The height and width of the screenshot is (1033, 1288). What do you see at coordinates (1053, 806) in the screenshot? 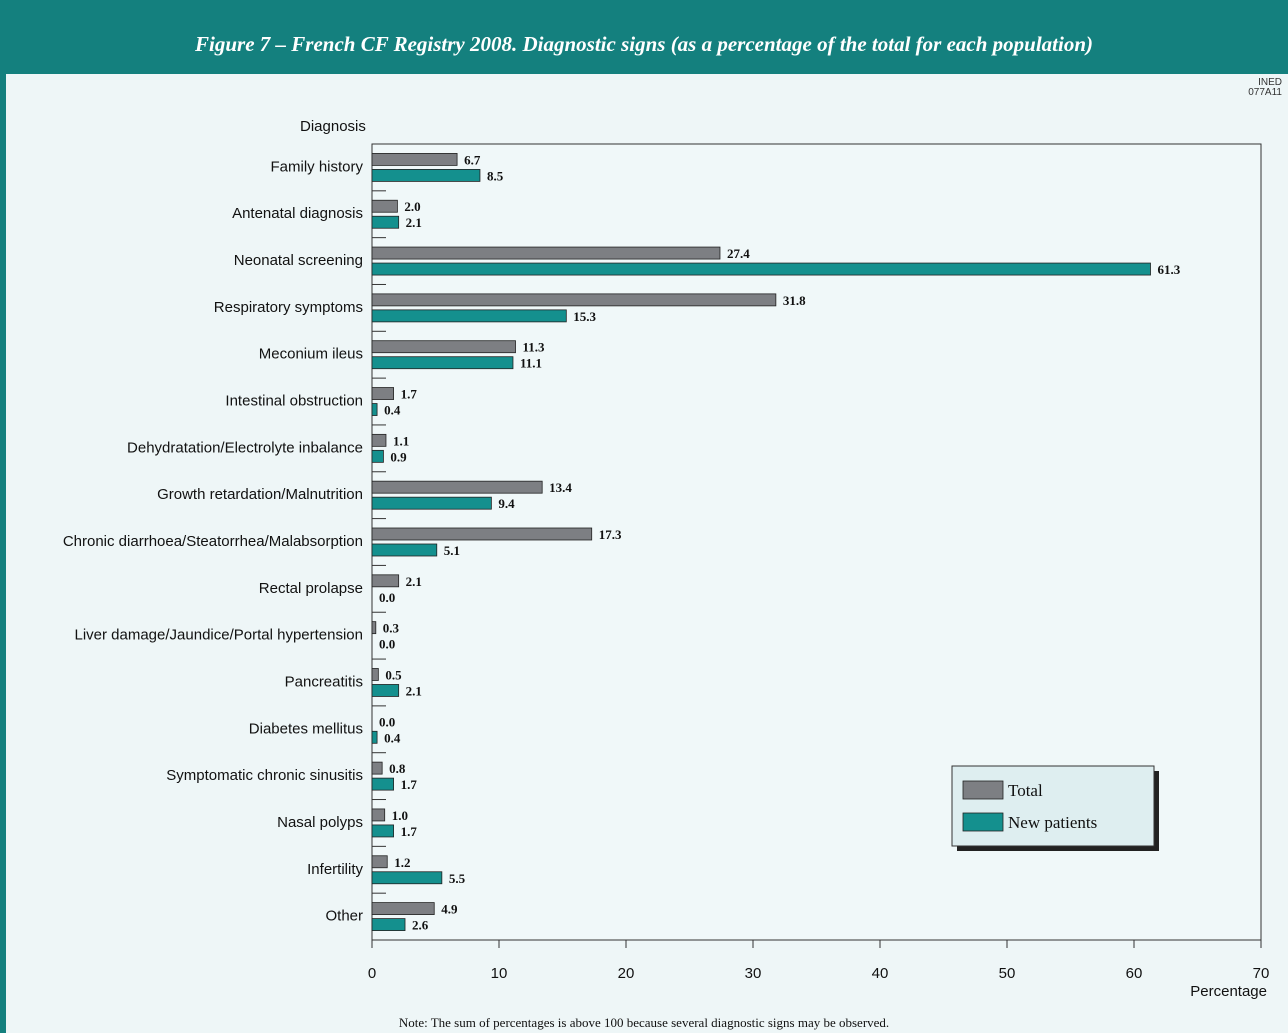
I see `legend-box` at bounding box center [1053, 806].